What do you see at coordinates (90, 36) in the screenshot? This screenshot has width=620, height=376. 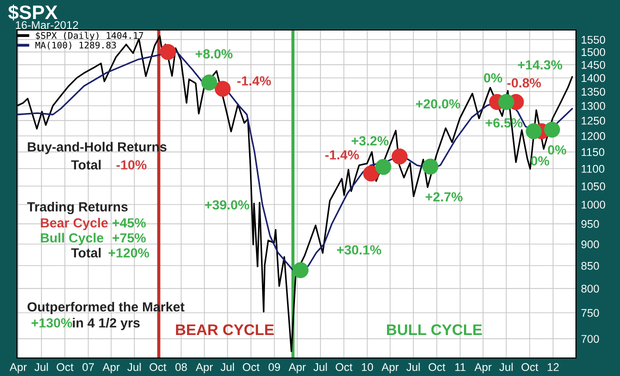 I see `legend-label: $SPX (Daily) 1404.17` at bounding box center [90, 36].